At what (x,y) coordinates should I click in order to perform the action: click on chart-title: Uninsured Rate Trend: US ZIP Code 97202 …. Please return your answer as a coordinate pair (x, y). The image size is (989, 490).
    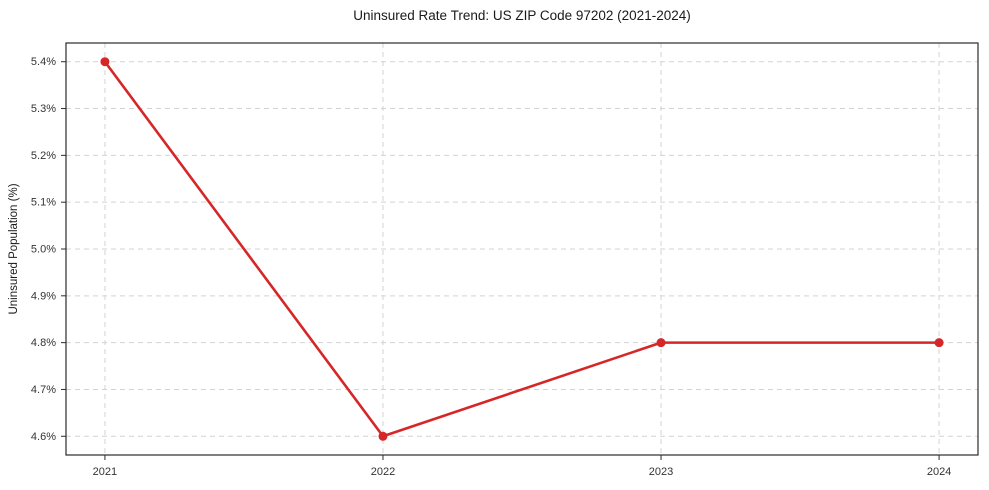
    Looking at the image, I should click on (522, 15).